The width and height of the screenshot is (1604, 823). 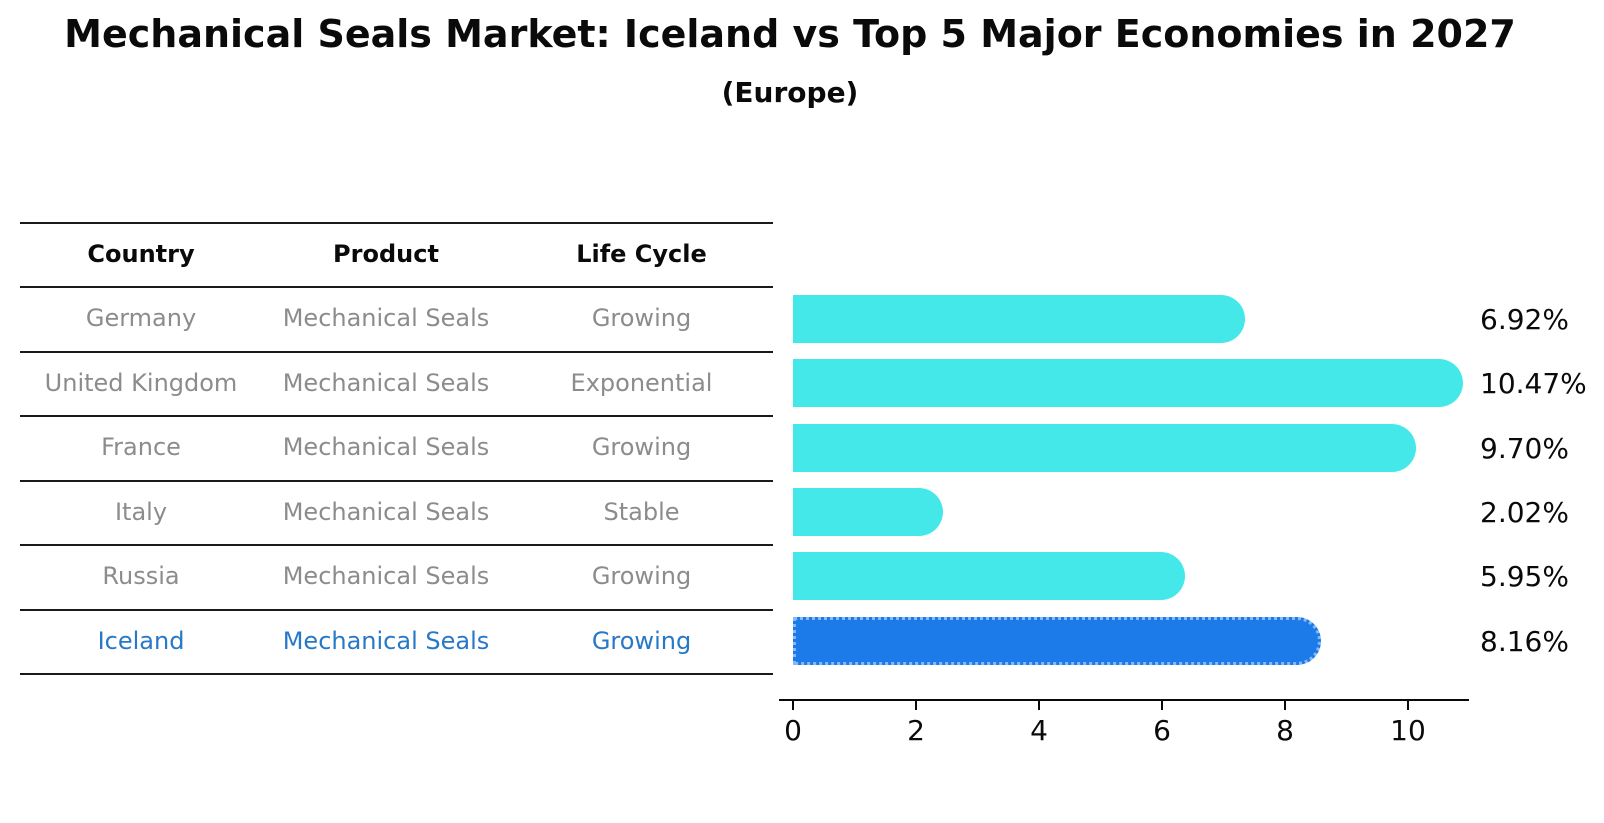 What do you see at coordinates (141, 641) in the screenshot?
I see `table-cell-country: Iceland` at bounding box center [141, 641].